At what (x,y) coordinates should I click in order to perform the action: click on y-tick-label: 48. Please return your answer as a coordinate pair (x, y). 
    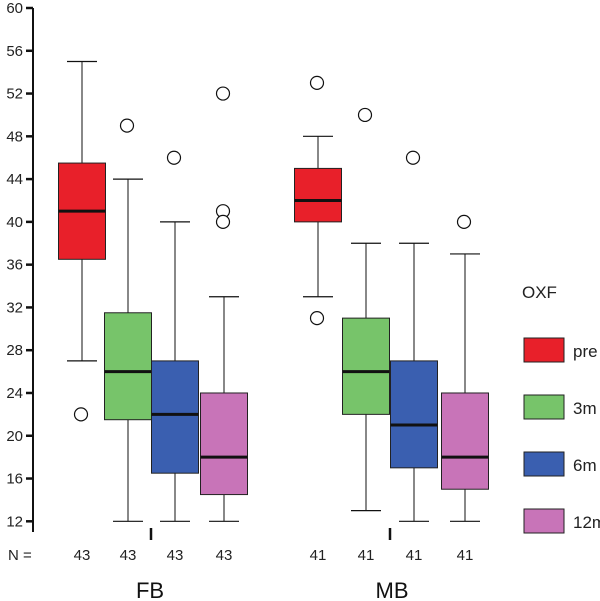
    Looking at the image, I should click on (14, 136).